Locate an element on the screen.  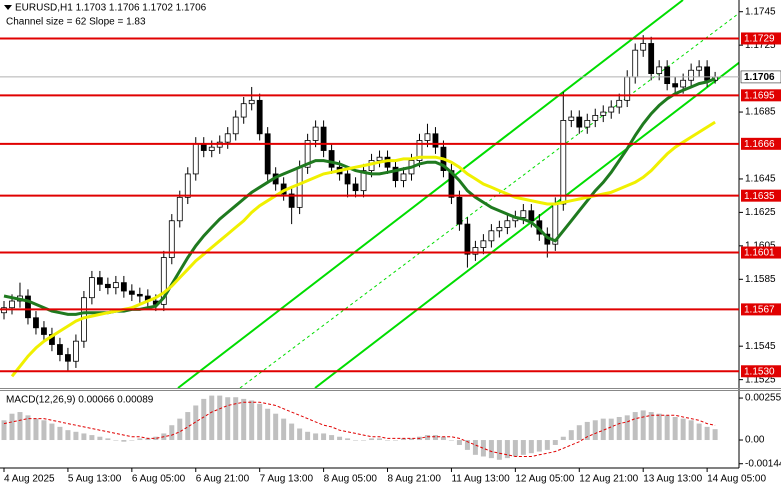
level-label: 1.1729 is located at coordinates (759, 39).